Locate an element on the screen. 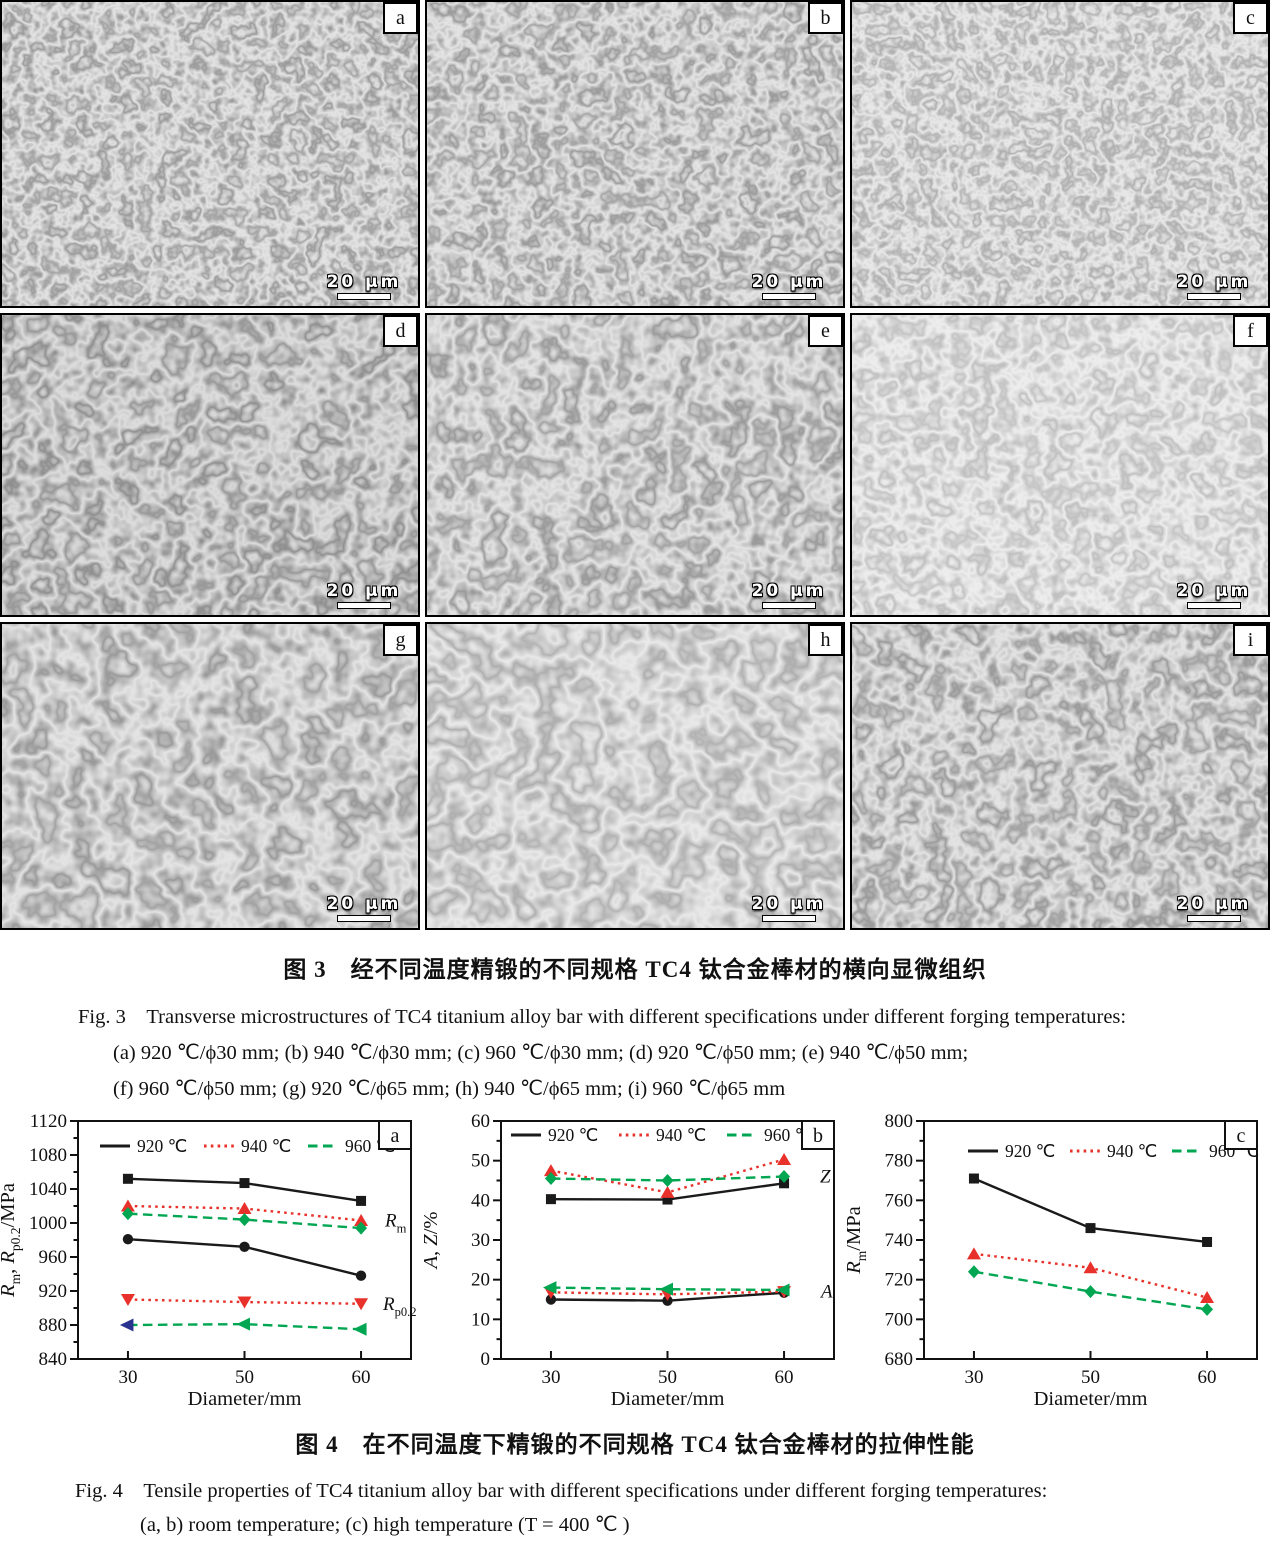 This screenshot has height=1556, width=1270. svg-text: Rm, Rp0.2/MPa is located at coordinates (11, 1240).